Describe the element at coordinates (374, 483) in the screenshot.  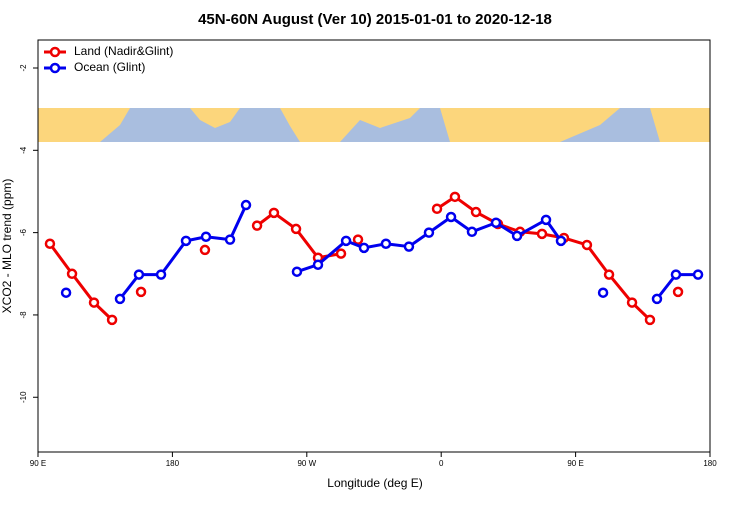
I see `x-axis-label: Longitude (deg E)` at that location.